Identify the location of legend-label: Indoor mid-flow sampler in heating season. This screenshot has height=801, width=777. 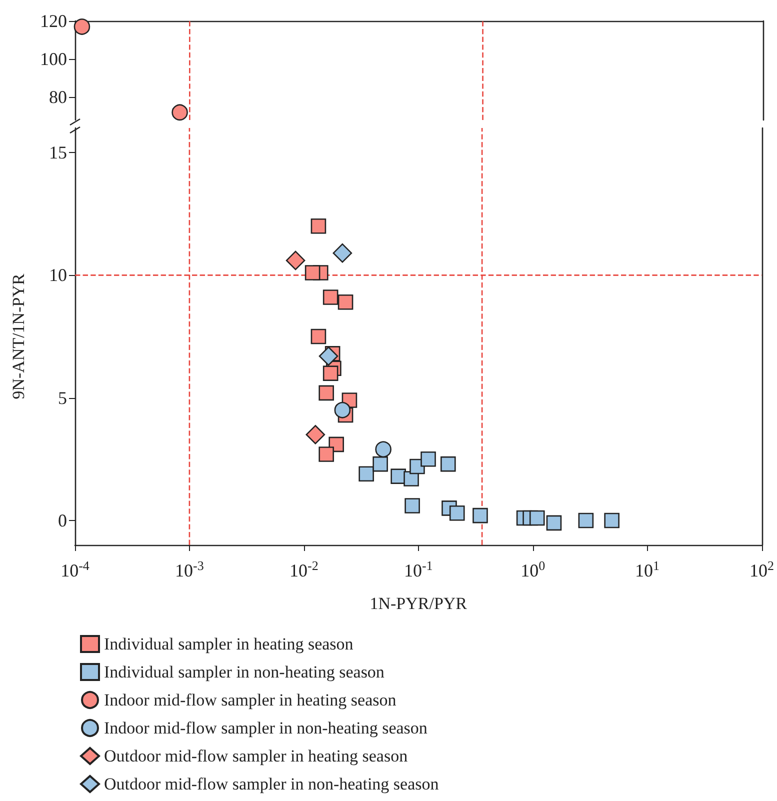
(250, 700).